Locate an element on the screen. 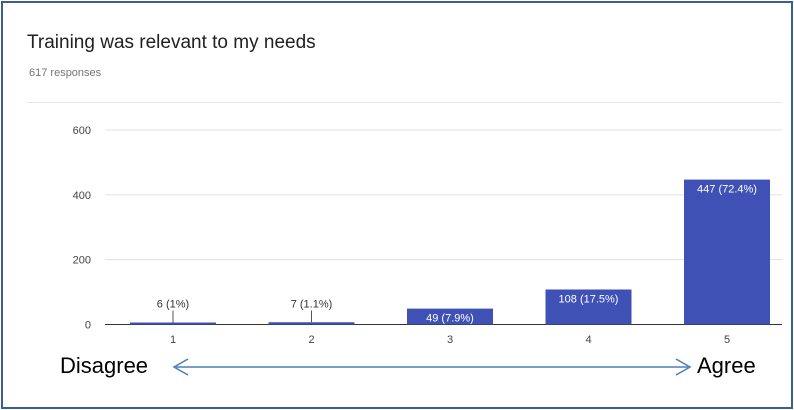 This screenshot has height=410, width=794. data-label: 6 (1%) is located at coordinates (173, 305).